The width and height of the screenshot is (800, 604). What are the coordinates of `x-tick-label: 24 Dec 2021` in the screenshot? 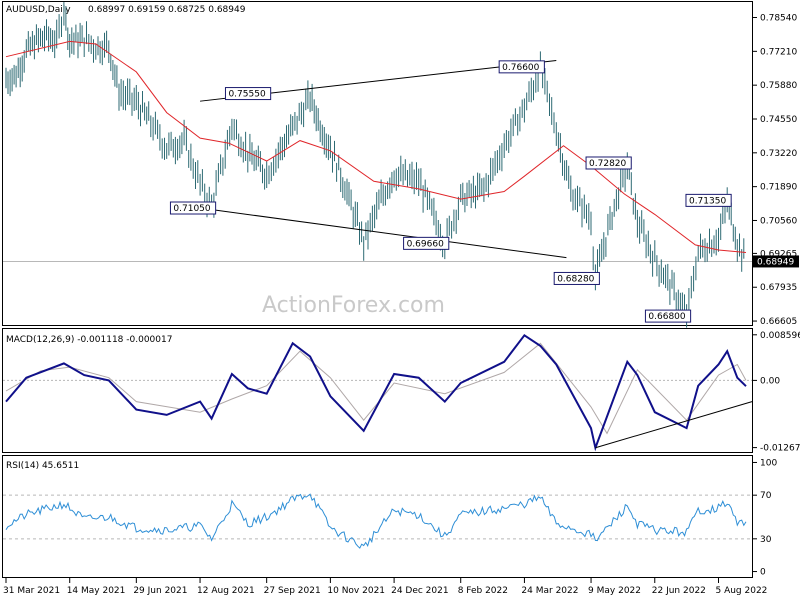 It's located at (420, 591).